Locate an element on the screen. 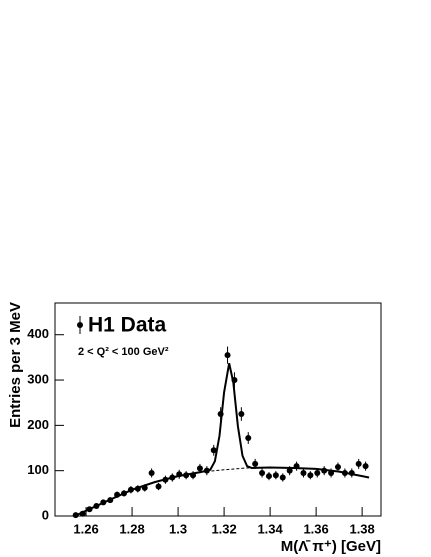 This screenshot has width=431, height=557. annotation: 2 < Q² < 100 GeV² is located at coordinates (123, 352).